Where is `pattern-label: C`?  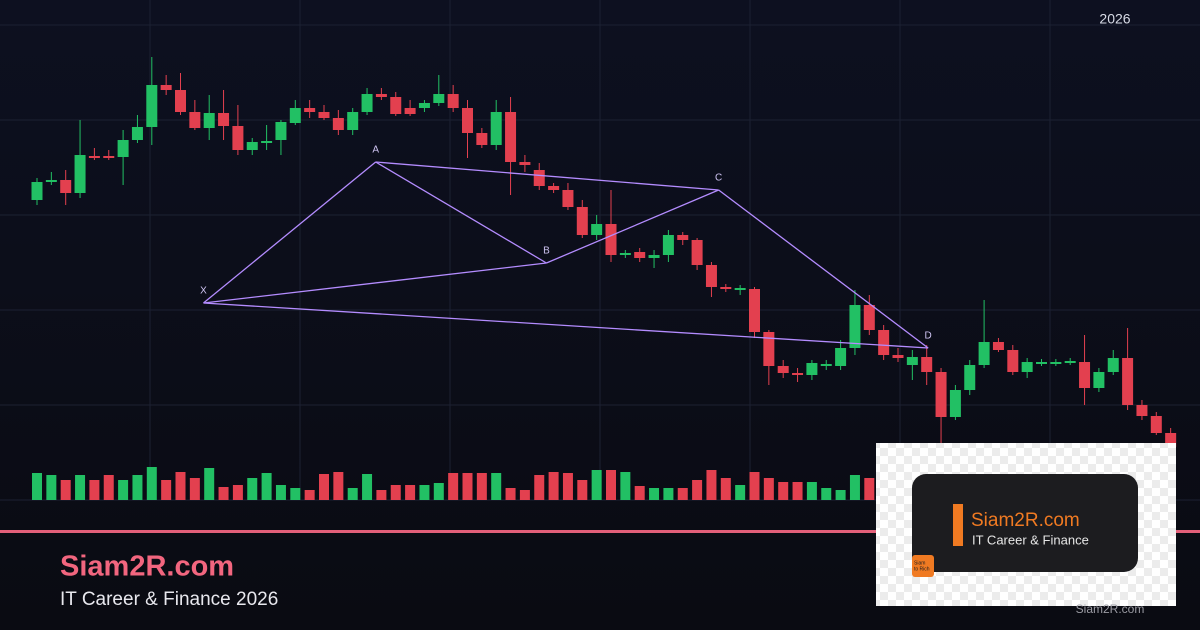 pattern-label: C is located at coordinates (718, 178).